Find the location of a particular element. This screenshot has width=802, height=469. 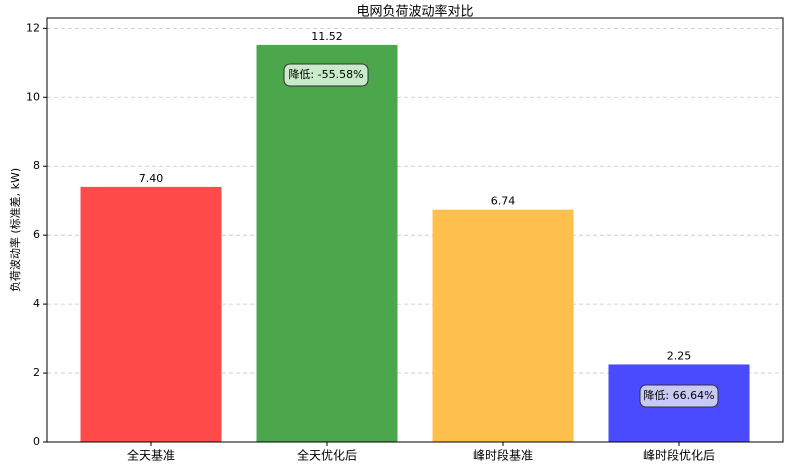

annotation: 降低: -55.58% is located at coordinates (325, 74).